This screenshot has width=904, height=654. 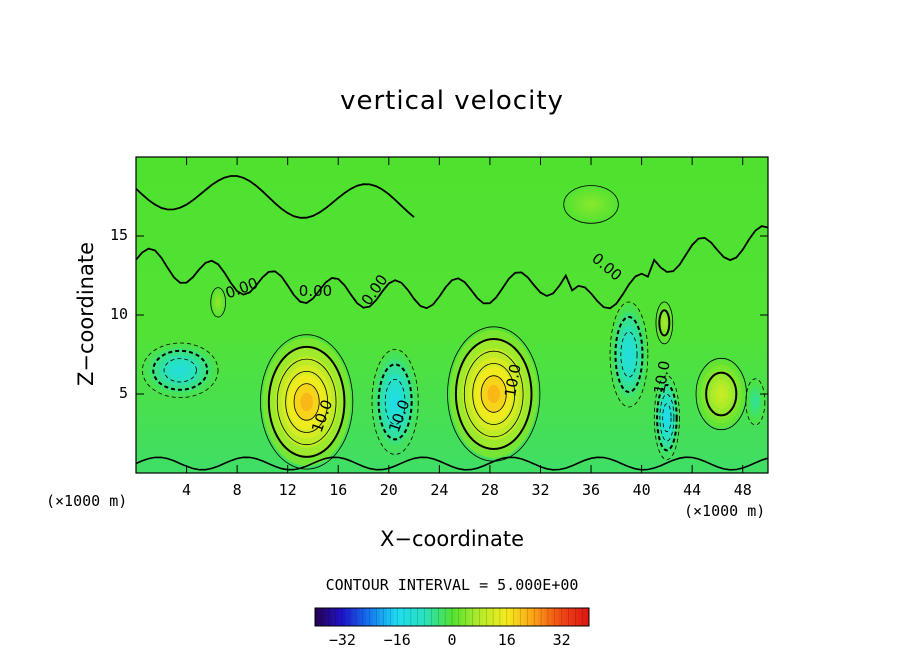 I want to click on contour-interval-text: CONTOUR INTERVAL = 5.000E+00, so click(x=452, y=585).